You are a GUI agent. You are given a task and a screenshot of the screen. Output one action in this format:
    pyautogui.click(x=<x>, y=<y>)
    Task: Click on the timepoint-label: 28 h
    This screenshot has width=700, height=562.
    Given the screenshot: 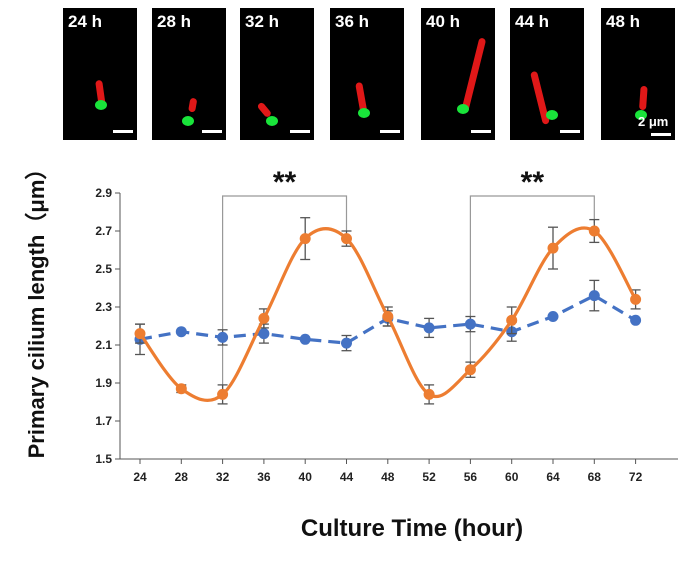 What is the action you would take?
    pyautogui.click(x=174, y=21)
    